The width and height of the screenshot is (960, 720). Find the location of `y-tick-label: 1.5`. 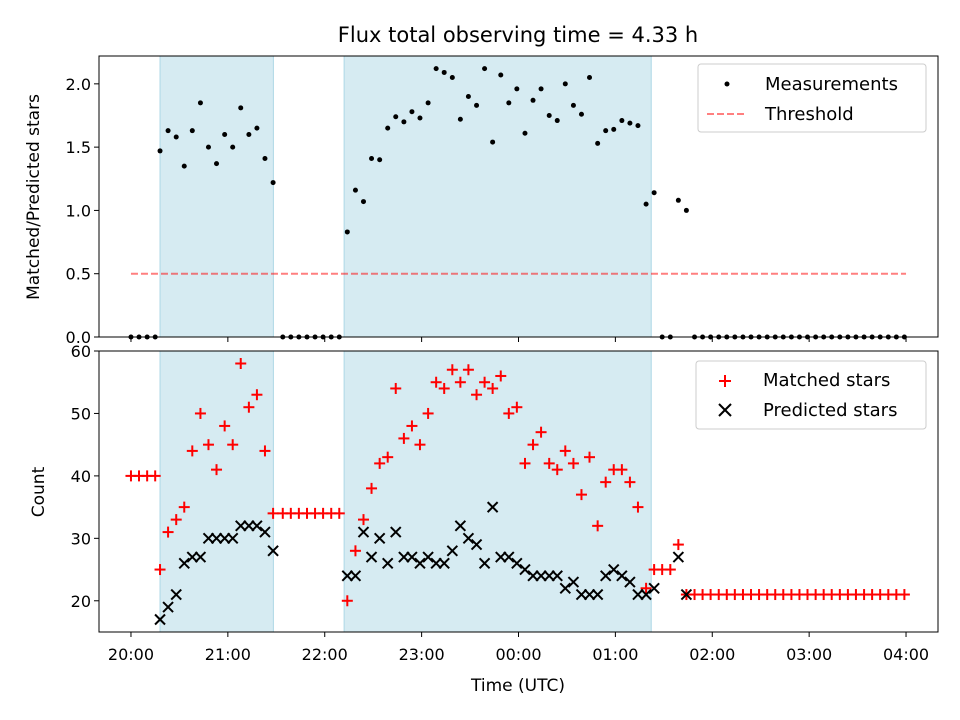

y-tick-label: 1.5 is located at coordinates (78, 147).